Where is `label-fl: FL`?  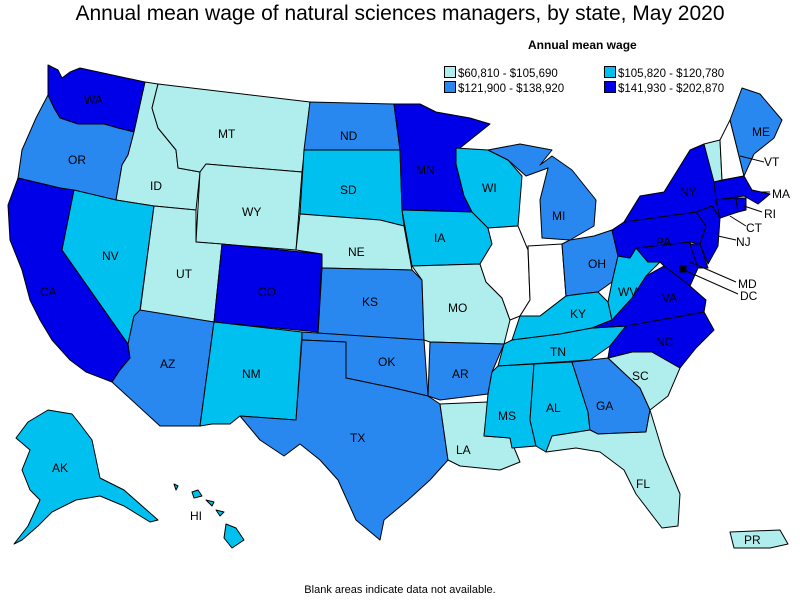 label-fl: FL is located at coordinates (643, 484).